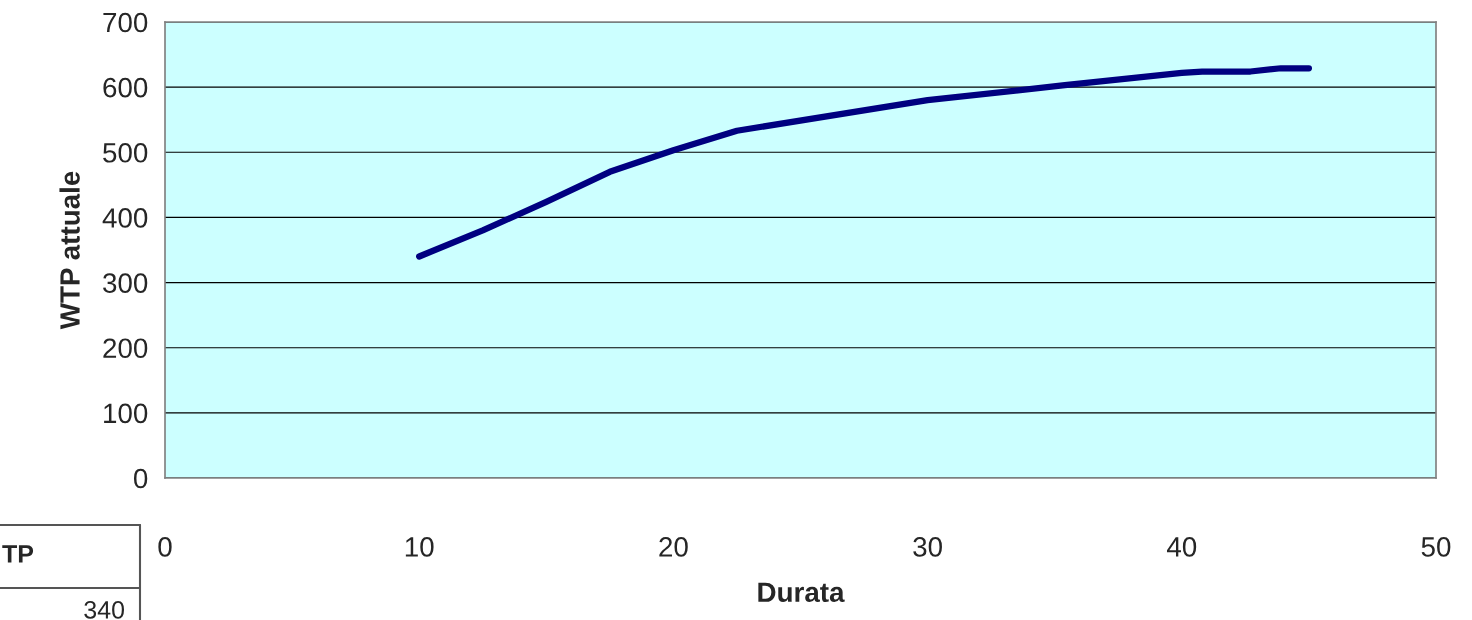  Describe the element at coordinates (125, 283) in the screenshot. I see `y-tick-label: 300` at that location.